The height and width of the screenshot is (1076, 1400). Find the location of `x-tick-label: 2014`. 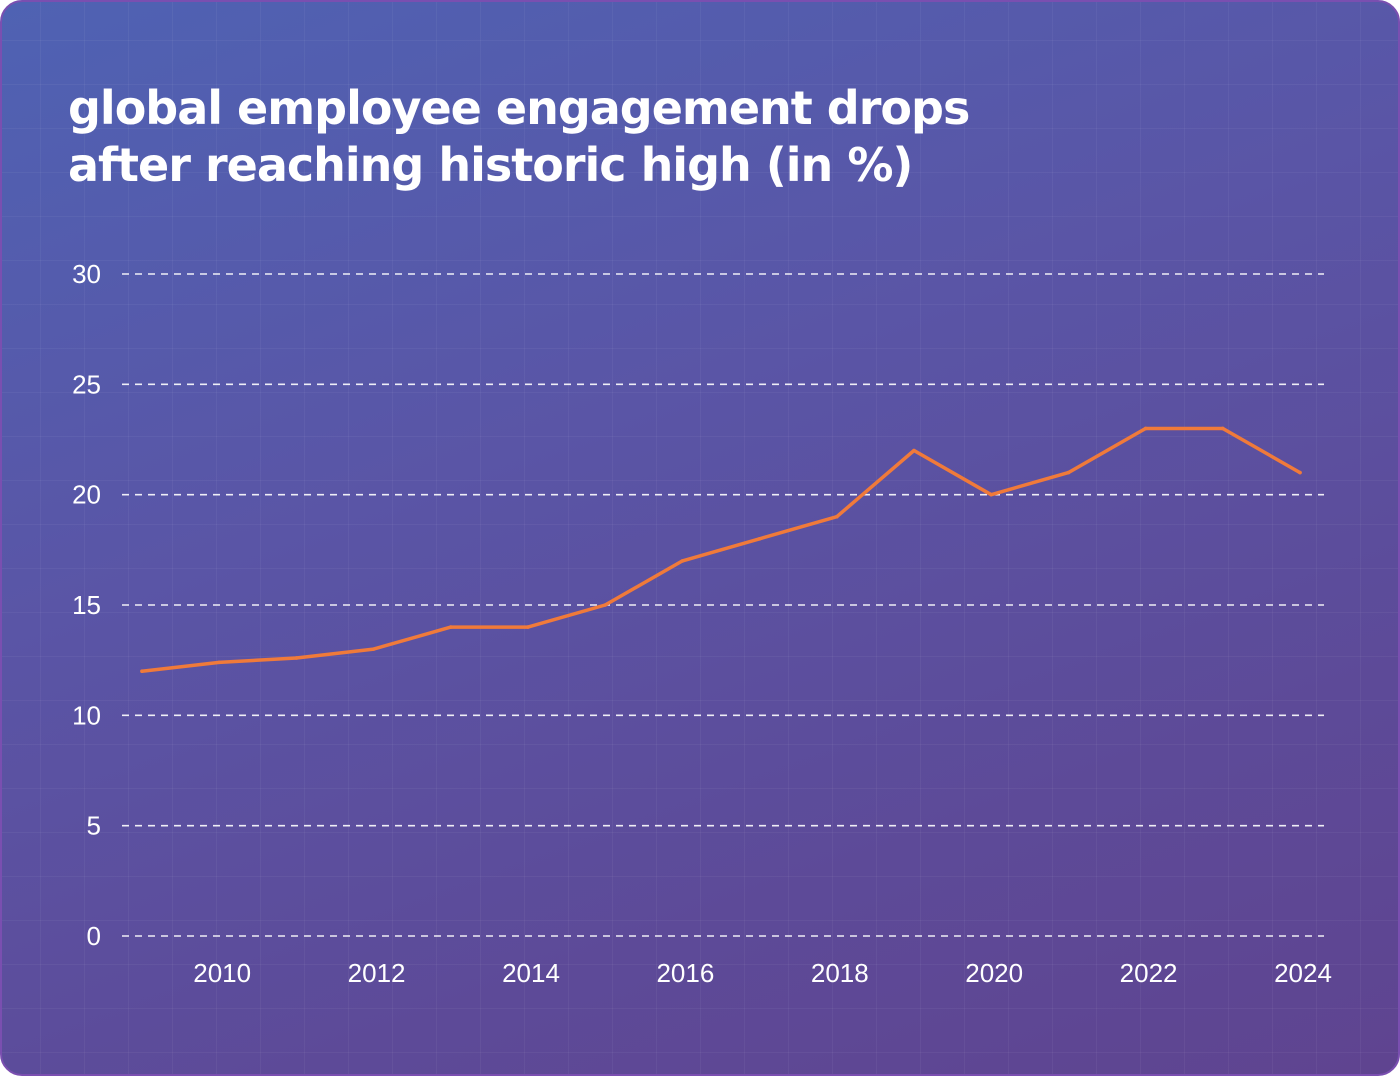

x-tick-label: 2014 is located at coordinates (531, 973).